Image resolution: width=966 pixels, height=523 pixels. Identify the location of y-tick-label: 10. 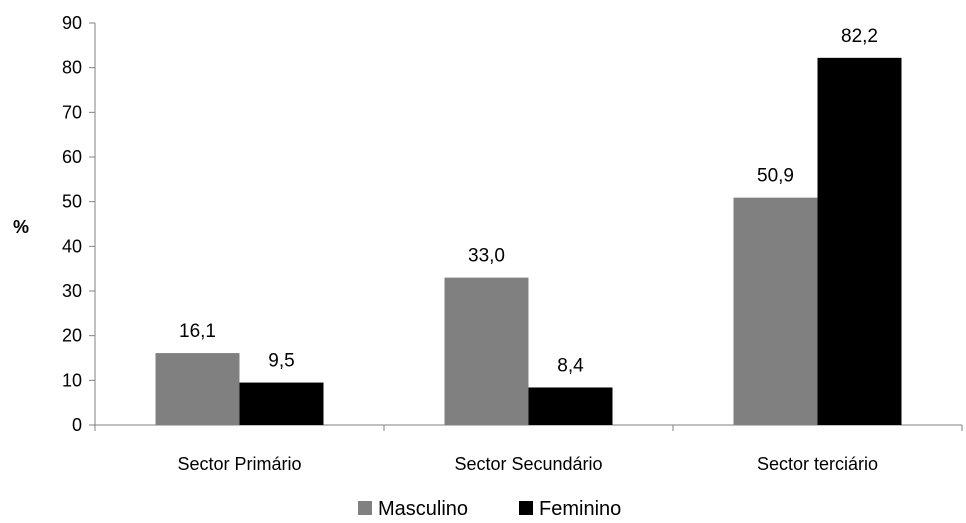
(72, 380).